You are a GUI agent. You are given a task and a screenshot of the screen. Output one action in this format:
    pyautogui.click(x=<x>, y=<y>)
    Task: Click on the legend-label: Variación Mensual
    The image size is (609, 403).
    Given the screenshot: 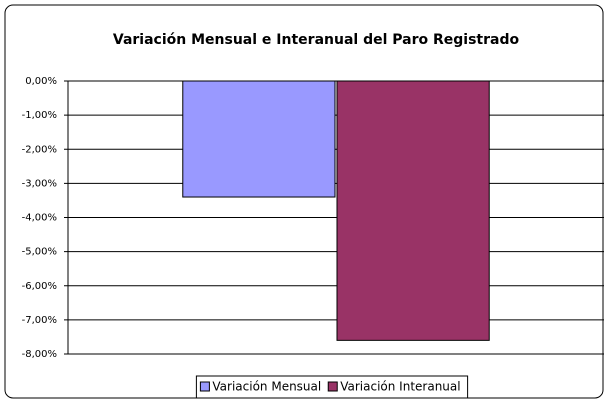 What is the action you would take?
    pyautogui.click(x=266, y=387)
    